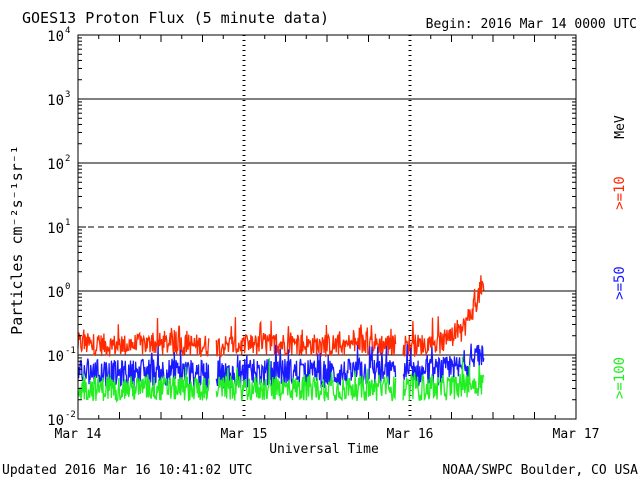 Image resolution: width=640 pixels, height=480 pixels. I want to click on x-tick-label: Mar 16, so click(410, 434).